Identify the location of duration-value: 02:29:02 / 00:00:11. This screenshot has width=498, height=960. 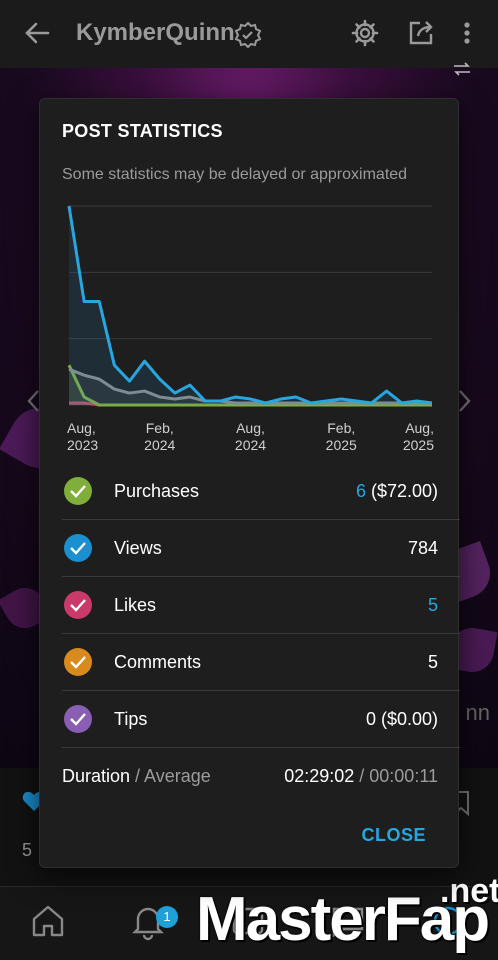
(361, 776).